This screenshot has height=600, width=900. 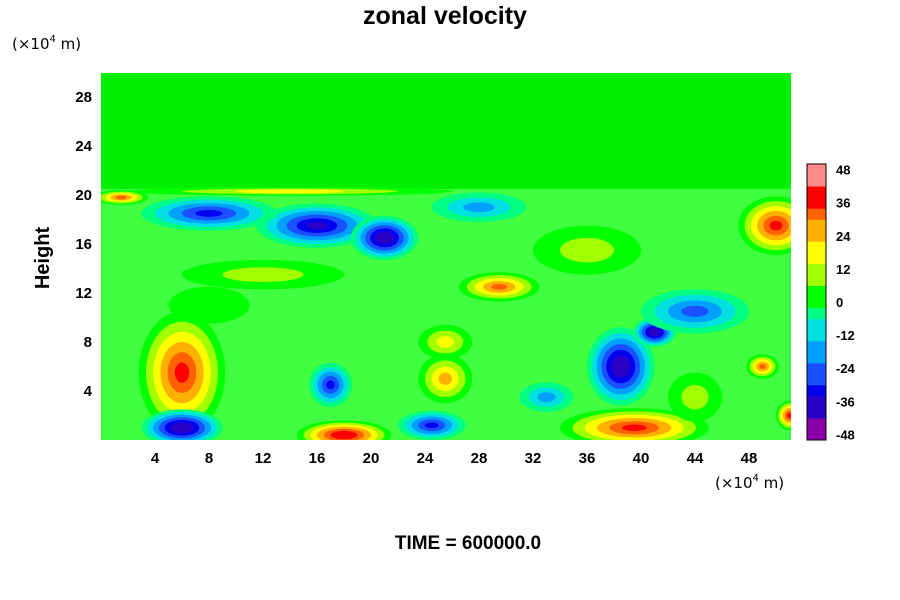 I want to click on x-tick-label: 28, so click(x=479, y=458).